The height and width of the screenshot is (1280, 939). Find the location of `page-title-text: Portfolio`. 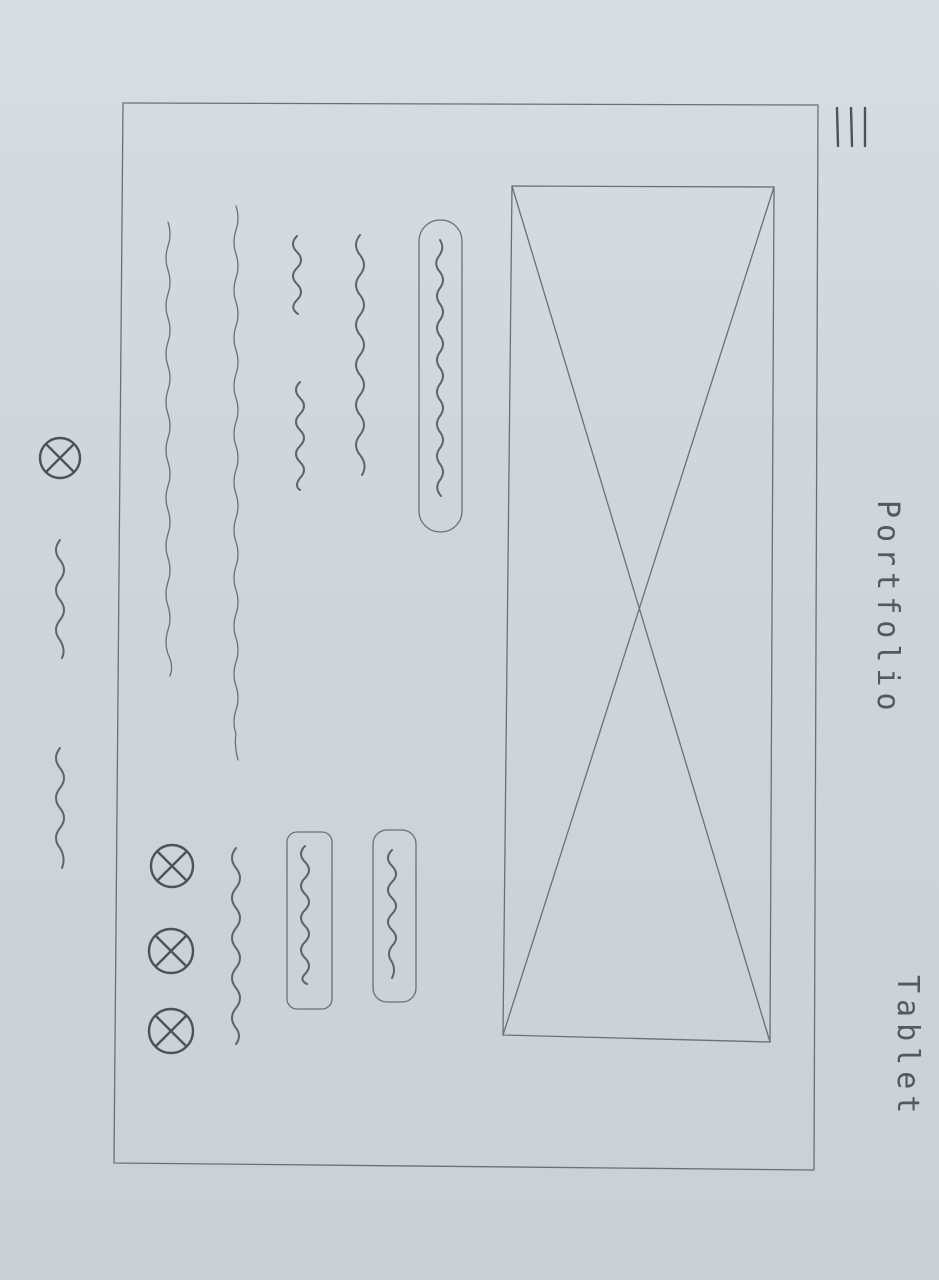

page-title-text: Portfolio is located at coordinates (887, 608).